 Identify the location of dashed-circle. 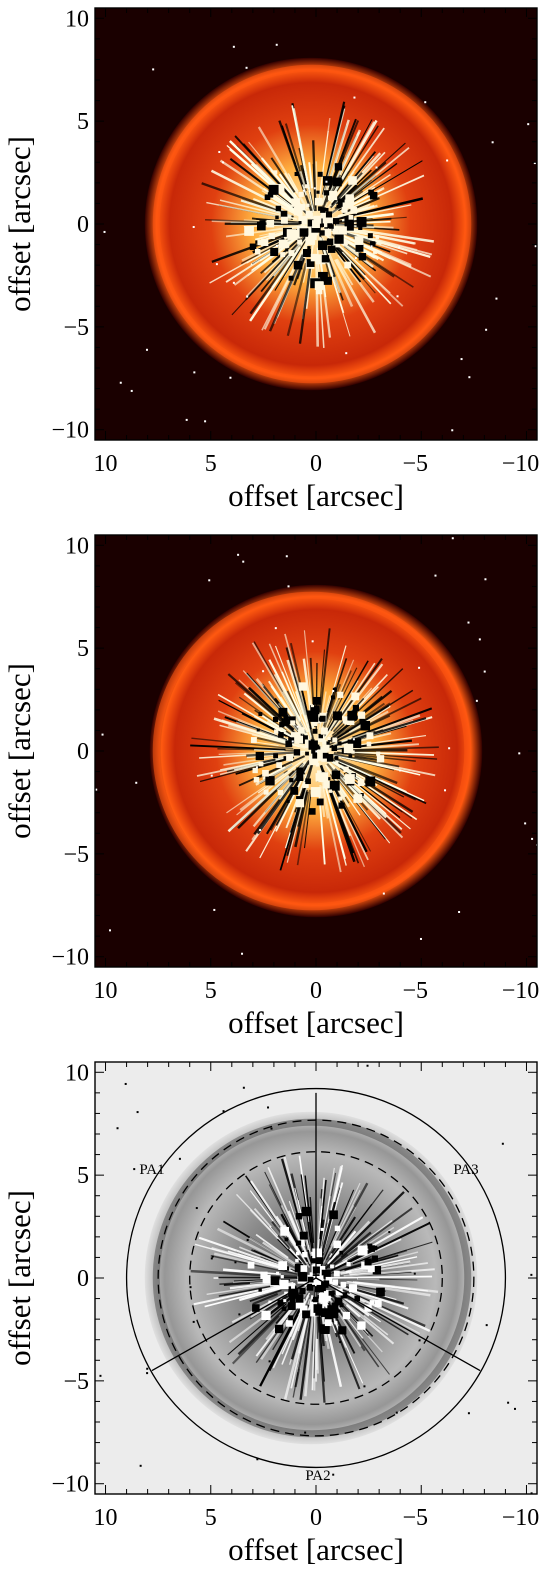
(316, 1278).